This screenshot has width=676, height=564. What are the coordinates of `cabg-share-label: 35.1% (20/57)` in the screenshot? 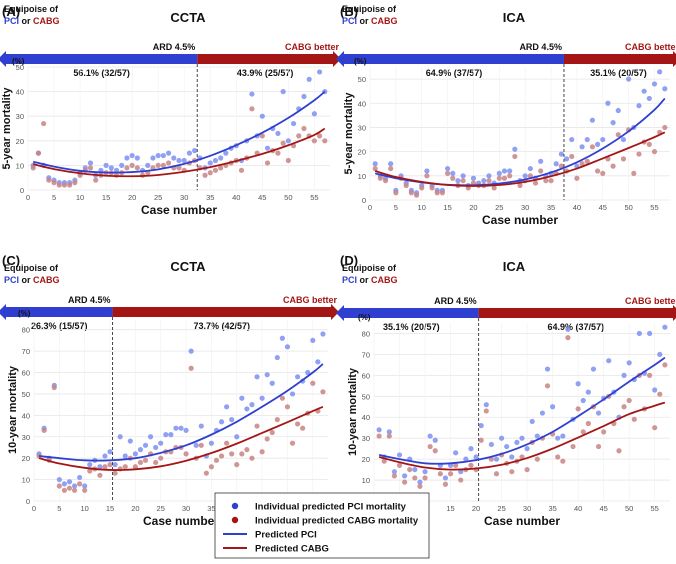 It's located at (618, 73).